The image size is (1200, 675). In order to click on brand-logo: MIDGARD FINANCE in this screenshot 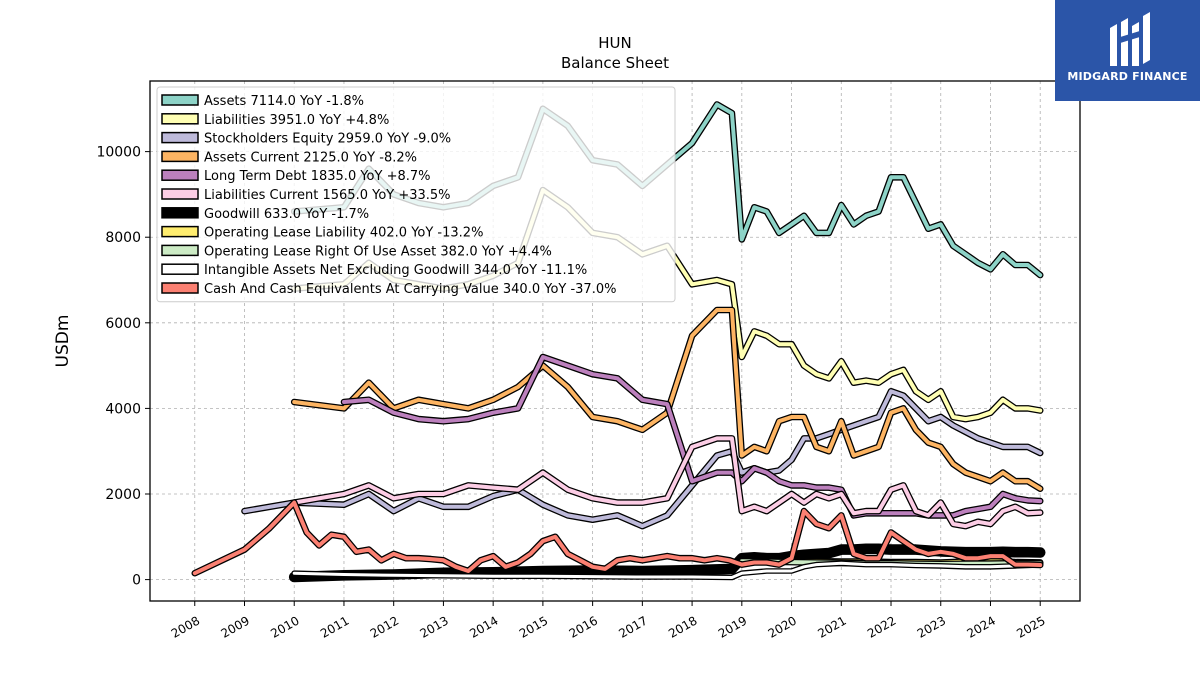, I will do `click(1127, 50)`.